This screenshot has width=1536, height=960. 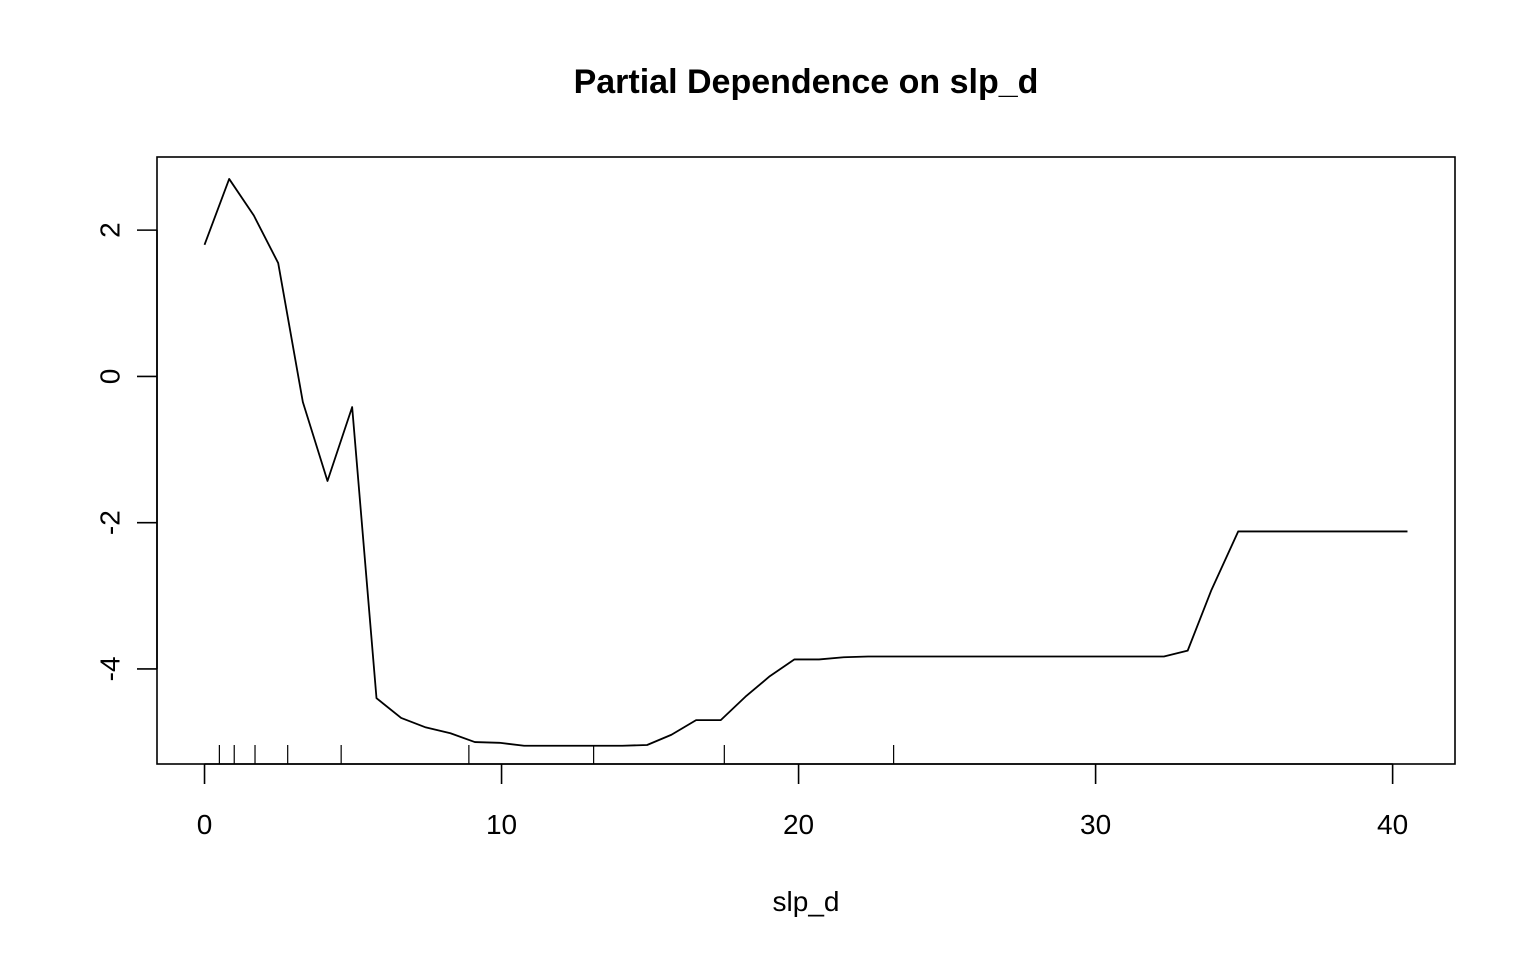 What do you see at coordinates (110, 230) in the screenshot?
I see `y-tick-label: 2` at bounding box center [110, 230].